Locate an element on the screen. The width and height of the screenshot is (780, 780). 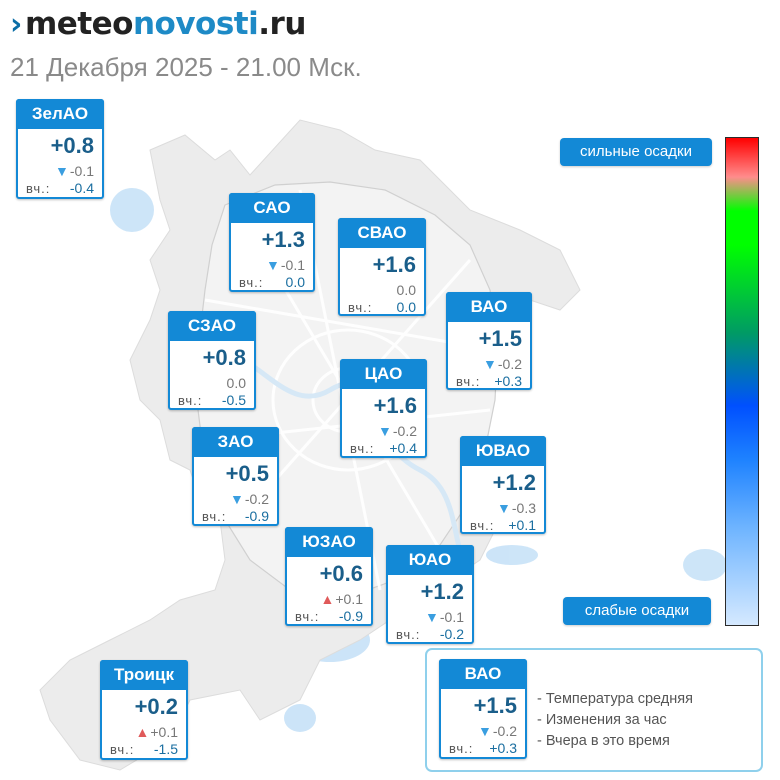
logo-text-novosti: novosti is located at coordinates (195, 24).